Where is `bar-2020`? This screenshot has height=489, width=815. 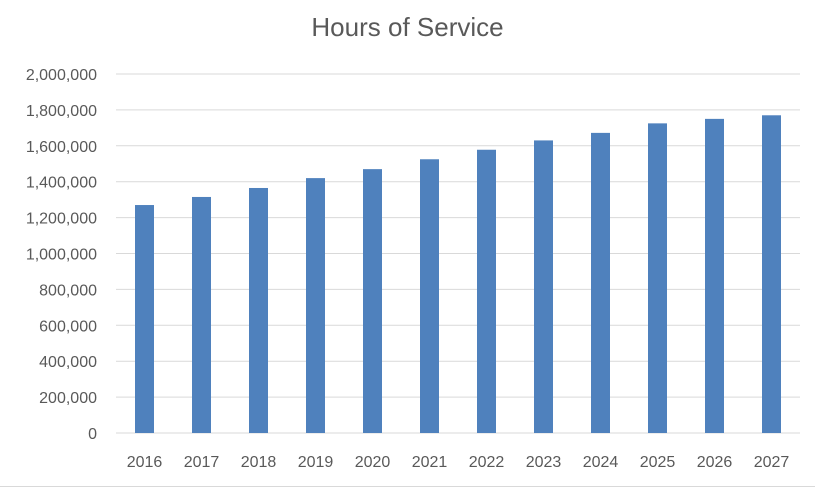 bar-2020 is located at coordinates (372, 301).